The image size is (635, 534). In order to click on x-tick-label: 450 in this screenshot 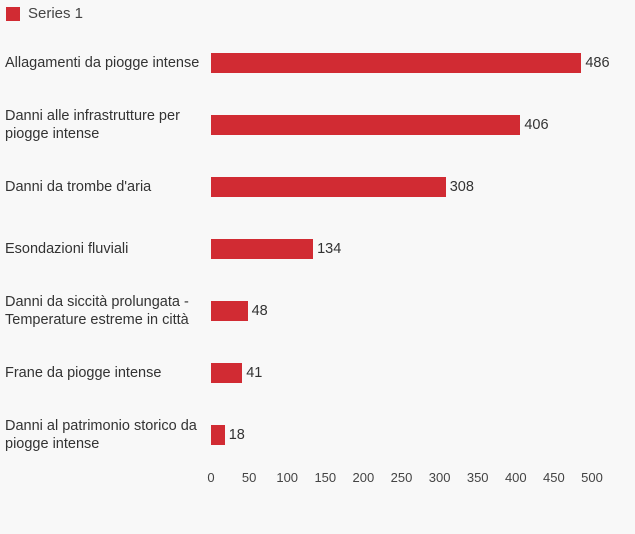, I will do `click(554, 477)`.